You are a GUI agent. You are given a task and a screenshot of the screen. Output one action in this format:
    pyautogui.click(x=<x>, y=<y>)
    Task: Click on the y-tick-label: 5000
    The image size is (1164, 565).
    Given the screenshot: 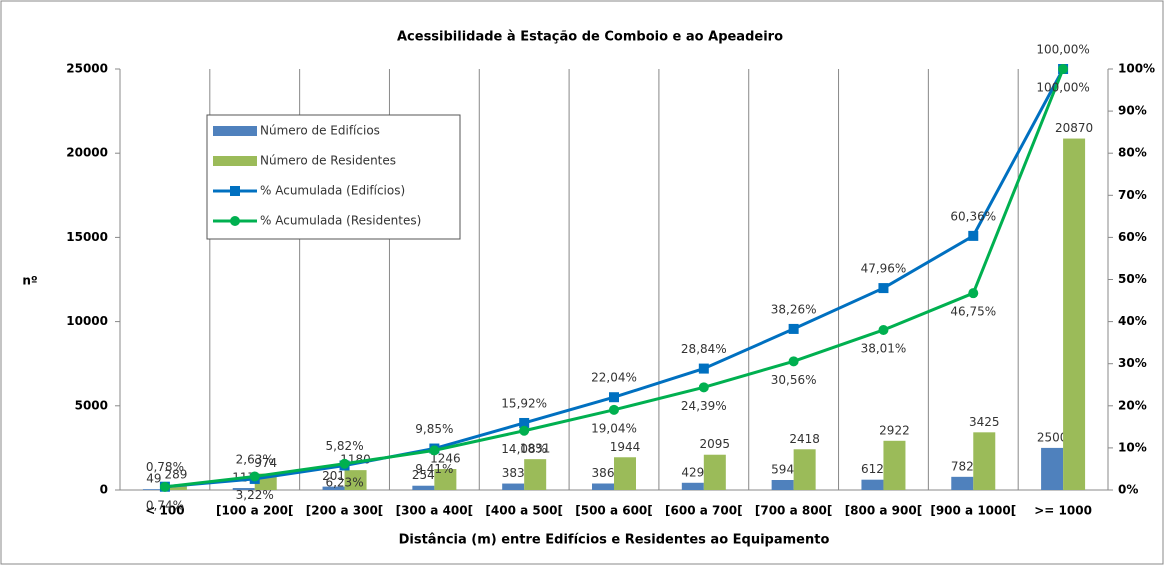 What is the action you would take?
    pyautogui.click(x=91, y=405)
    